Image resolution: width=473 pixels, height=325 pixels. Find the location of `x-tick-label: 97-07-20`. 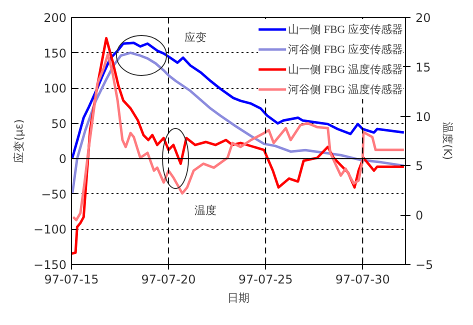

x-tick-label: 97-07-20 is located at coordinates (168, 279).